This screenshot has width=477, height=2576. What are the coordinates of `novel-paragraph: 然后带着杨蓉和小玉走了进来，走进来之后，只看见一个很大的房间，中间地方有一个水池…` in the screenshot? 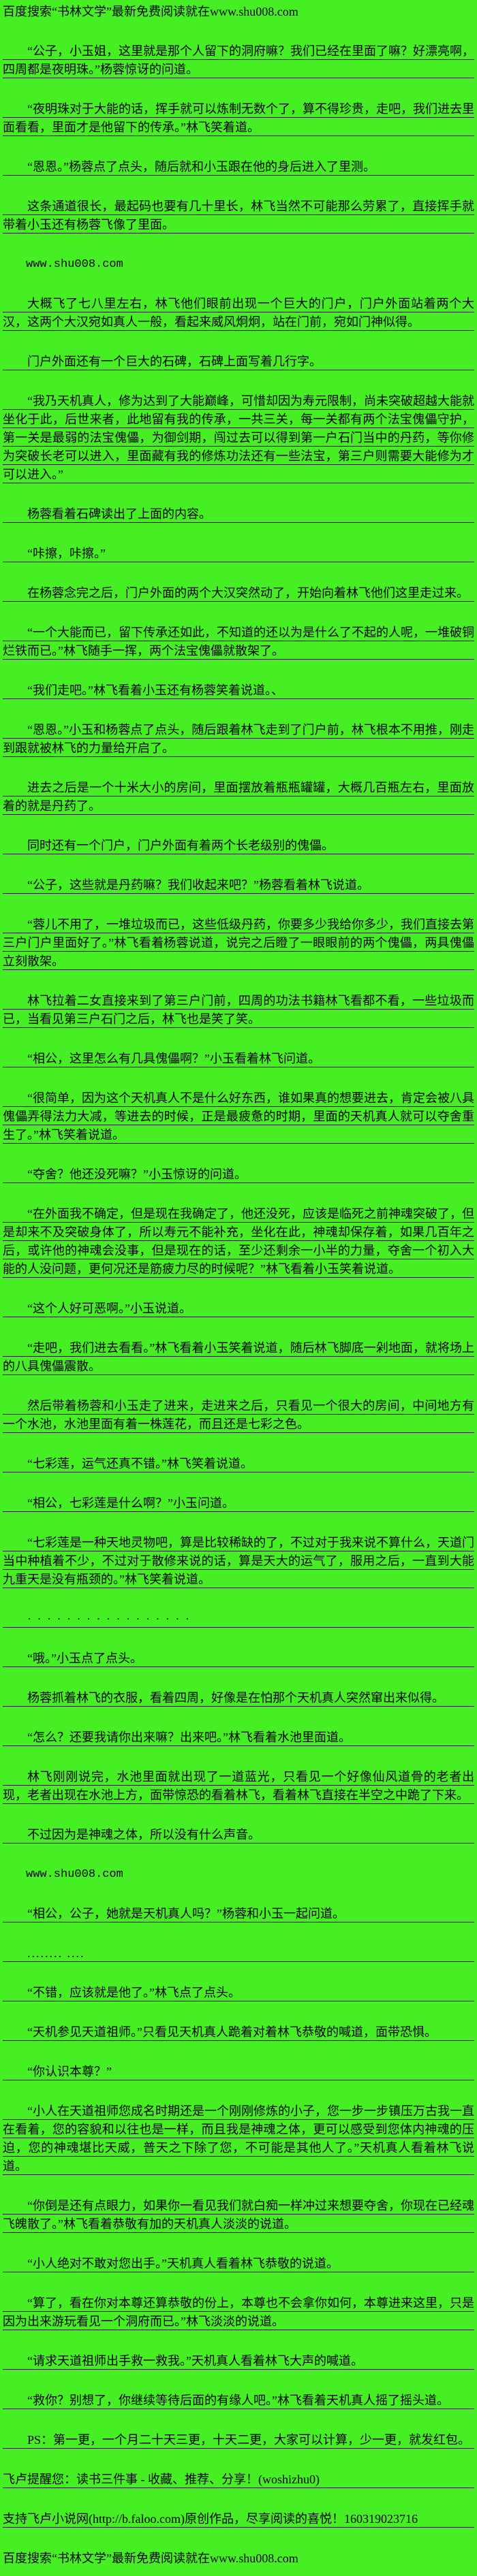 It's located at (238, 1415).